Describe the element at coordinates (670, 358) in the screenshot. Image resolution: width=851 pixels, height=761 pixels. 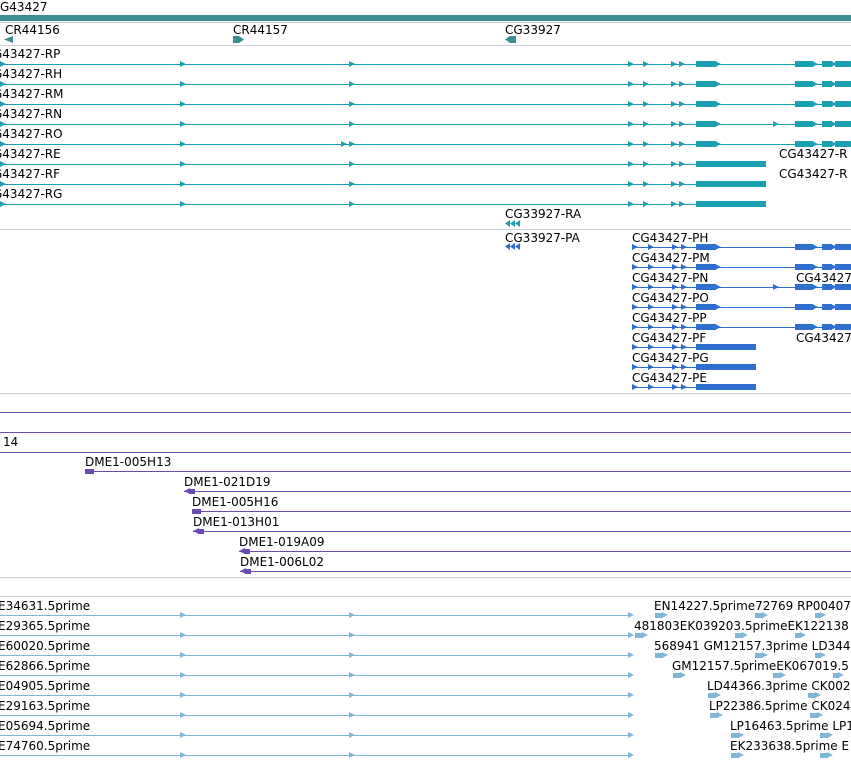
I see `protein-label: CG43427-PG` at that location.